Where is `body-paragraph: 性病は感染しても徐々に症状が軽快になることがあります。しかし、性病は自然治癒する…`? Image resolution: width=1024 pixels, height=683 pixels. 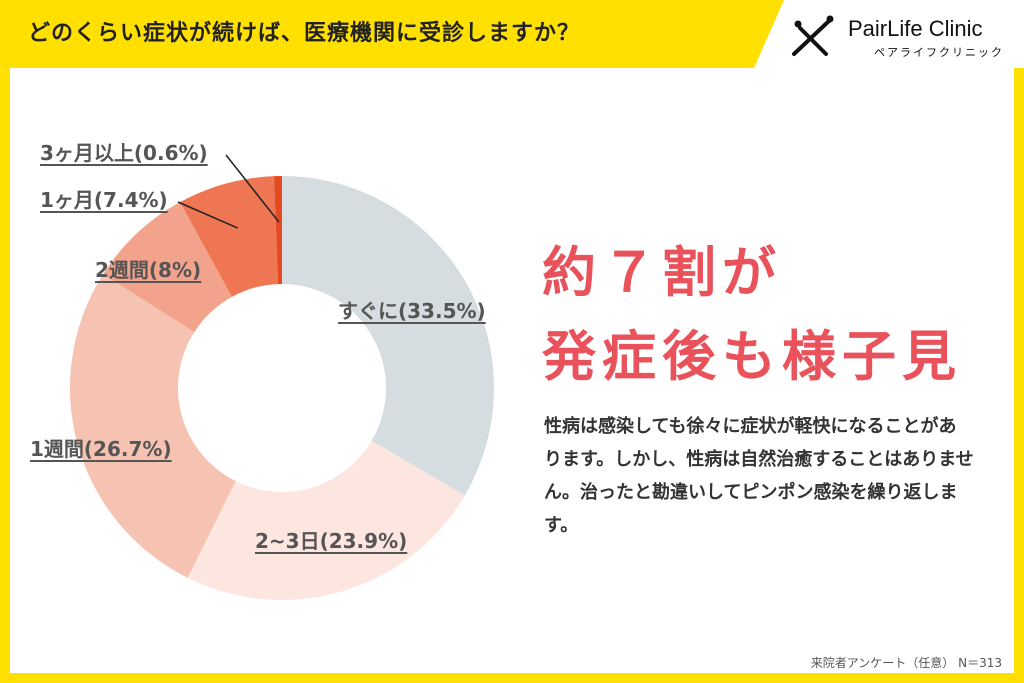
body-paragraph: 性病は感染しても徐々に症状が軽快になることがあります。しかし、性病は自然治癒する… is located at coordinates (759, 476).